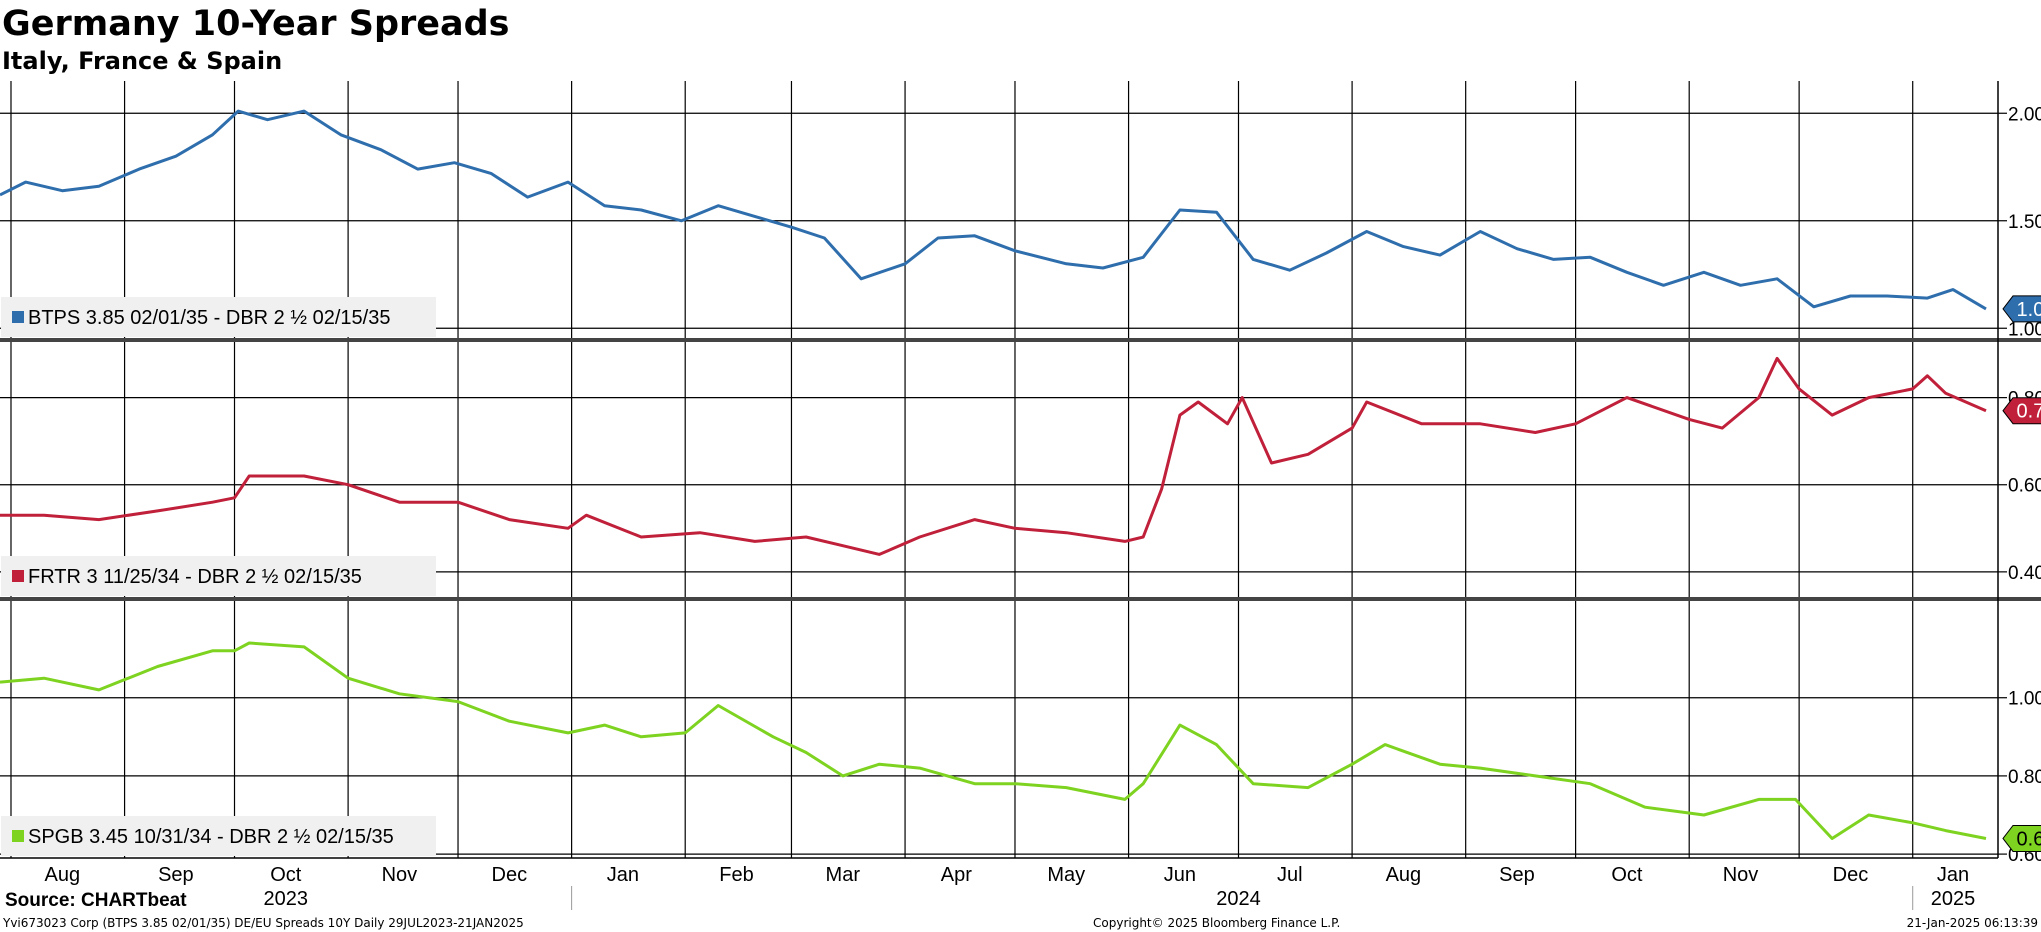  What do you see at coordinates (1180, 875) in the screenshot?
I see `x-tick-label: Jun` at bounding box center [1180, 875].